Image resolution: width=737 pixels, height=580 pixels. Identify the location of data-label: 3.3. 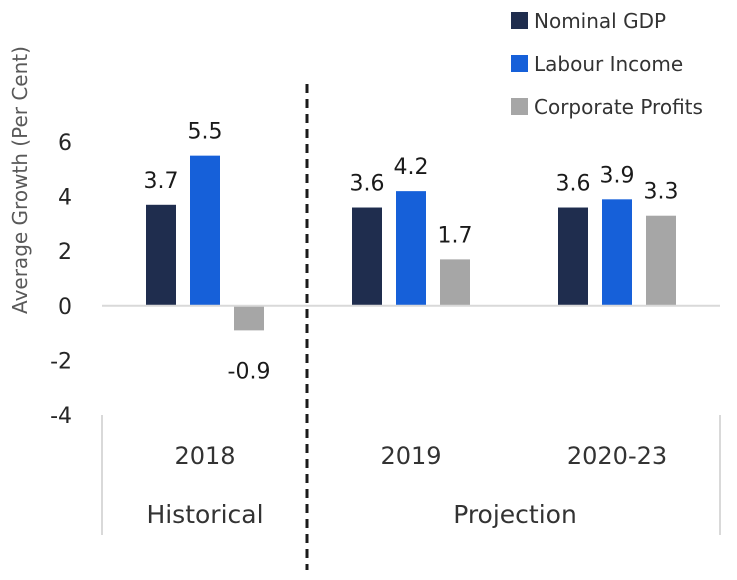
(661, 192).